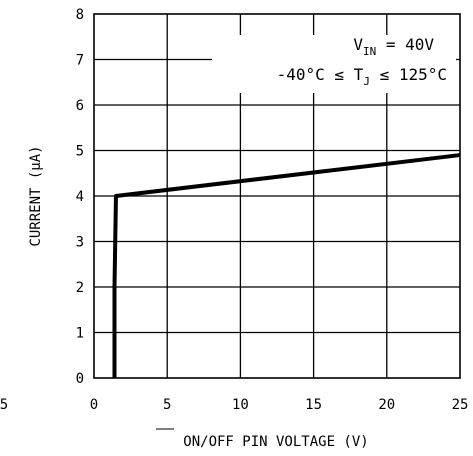  I want to click on y-tick-label-2: 2, so click(80, 288).